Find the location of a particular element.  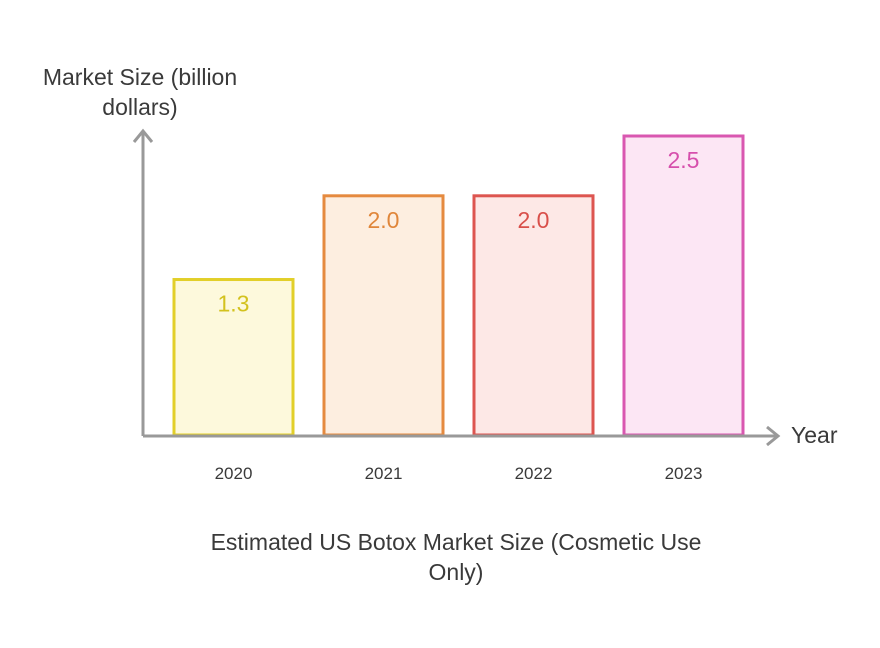

x-tick-label: 2021 is located at coordinates (384, 473).